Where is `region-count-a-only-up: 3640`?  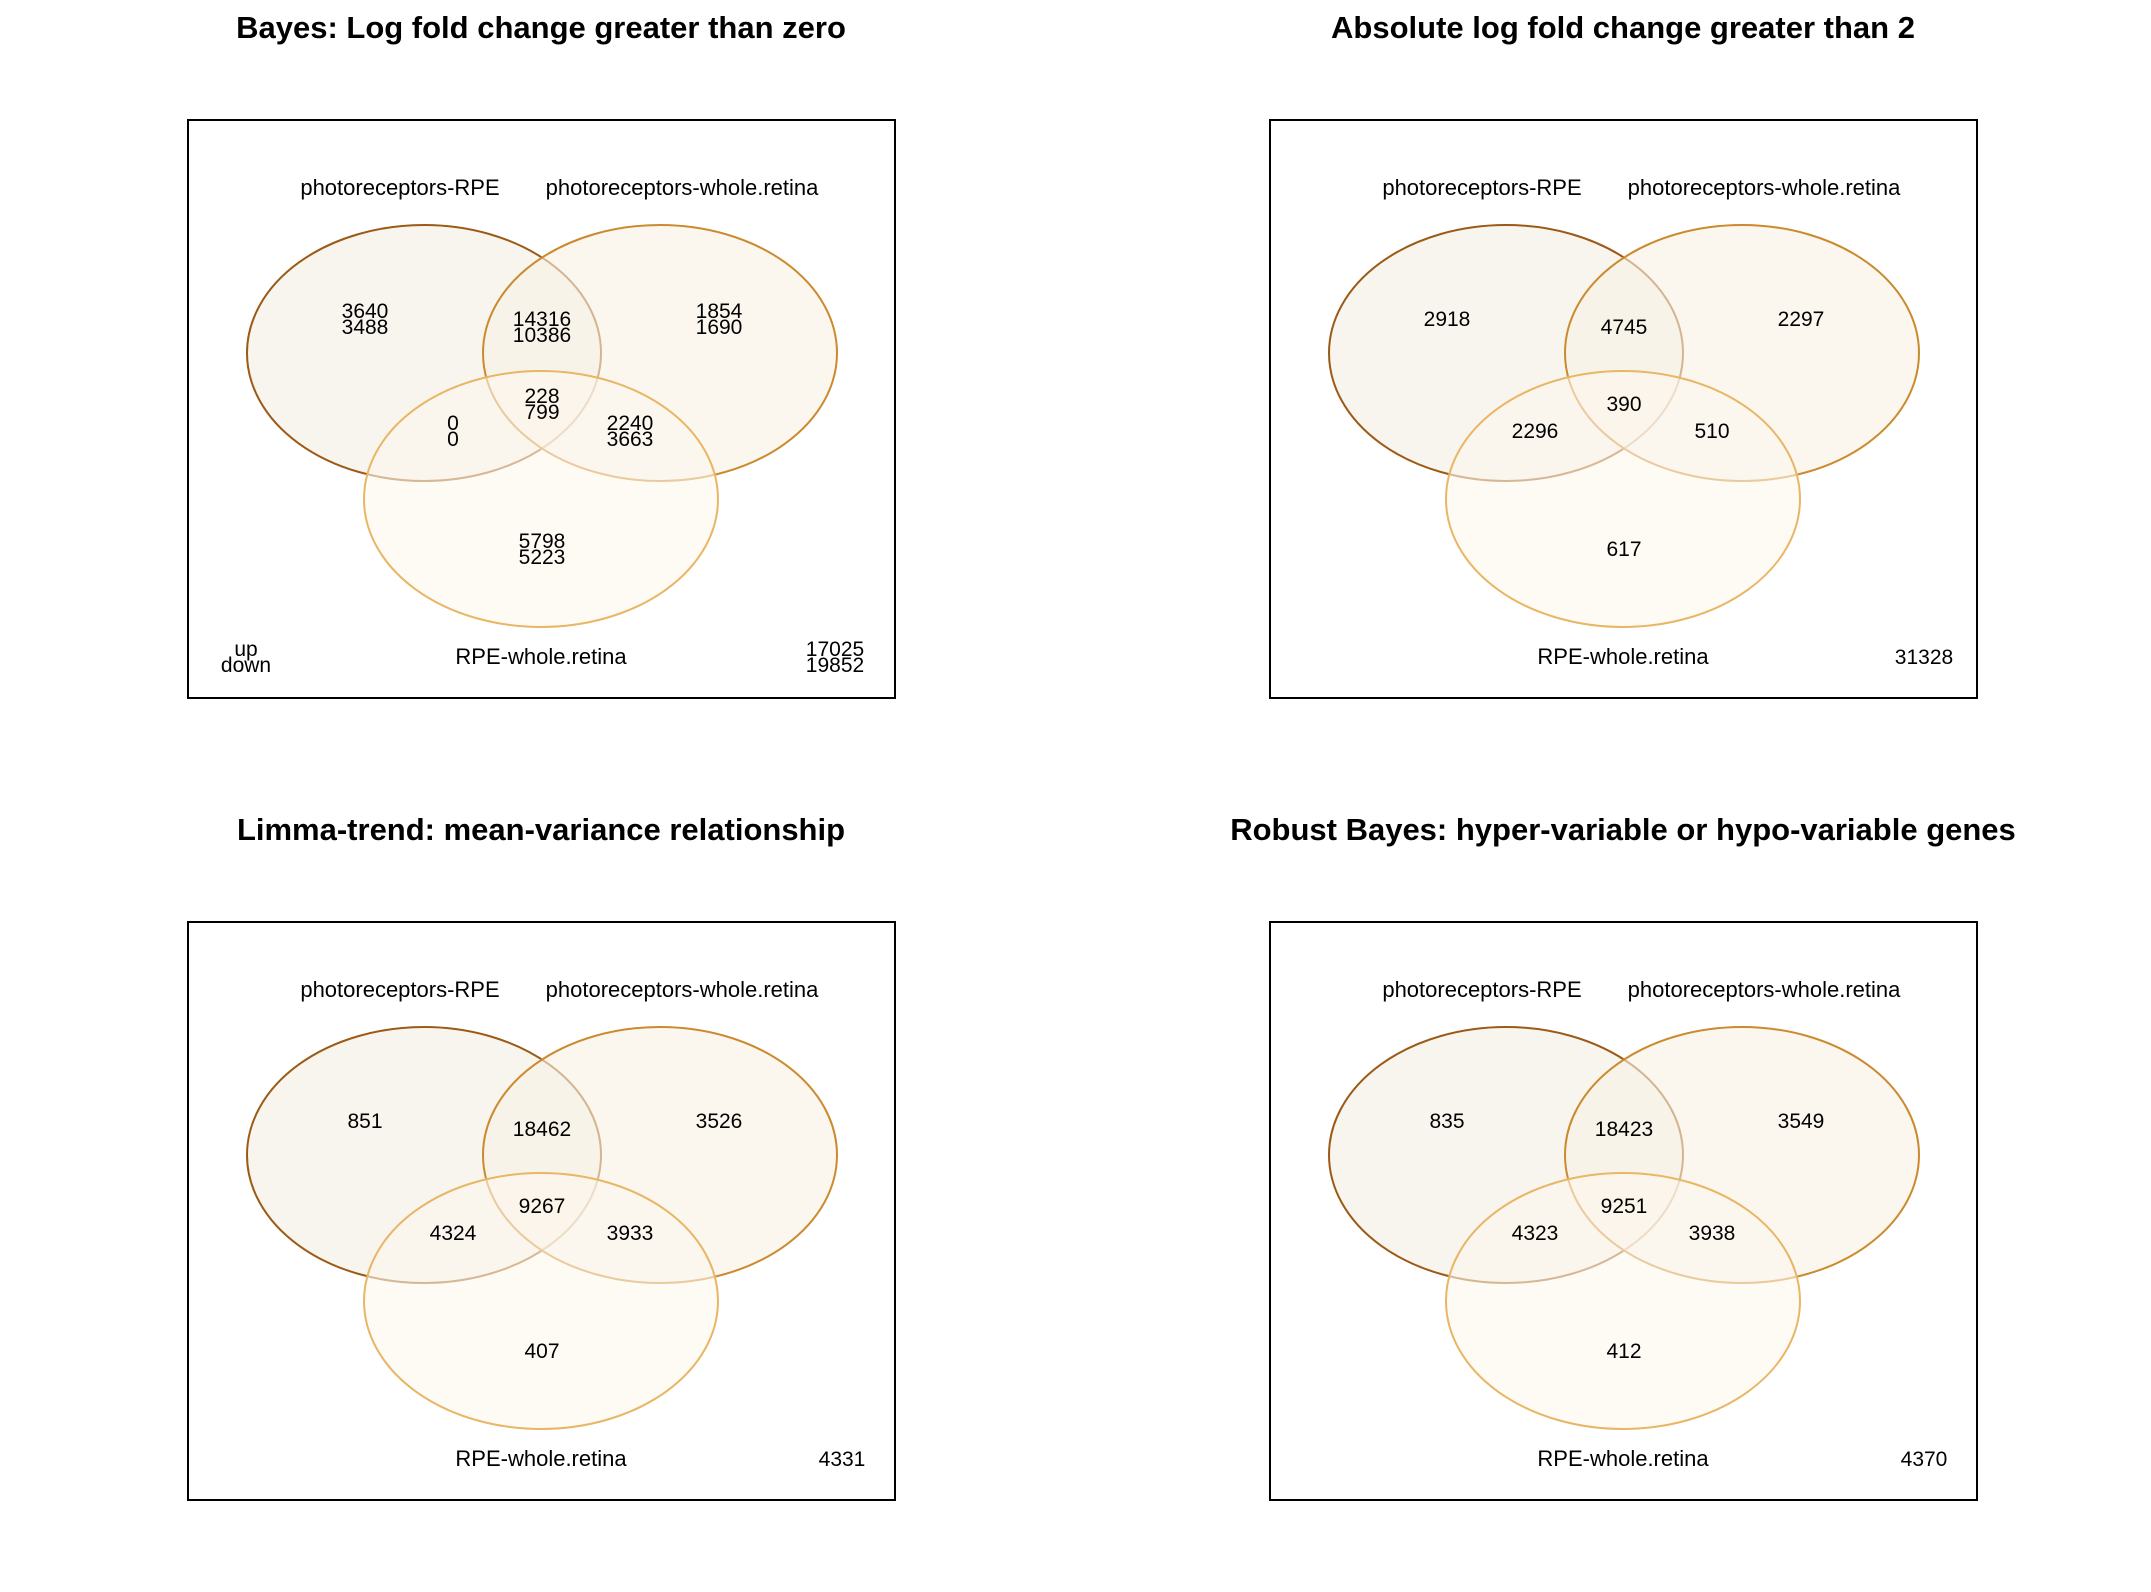
region-count-a-only-up: 3640 is located at coordinates (365, 311).